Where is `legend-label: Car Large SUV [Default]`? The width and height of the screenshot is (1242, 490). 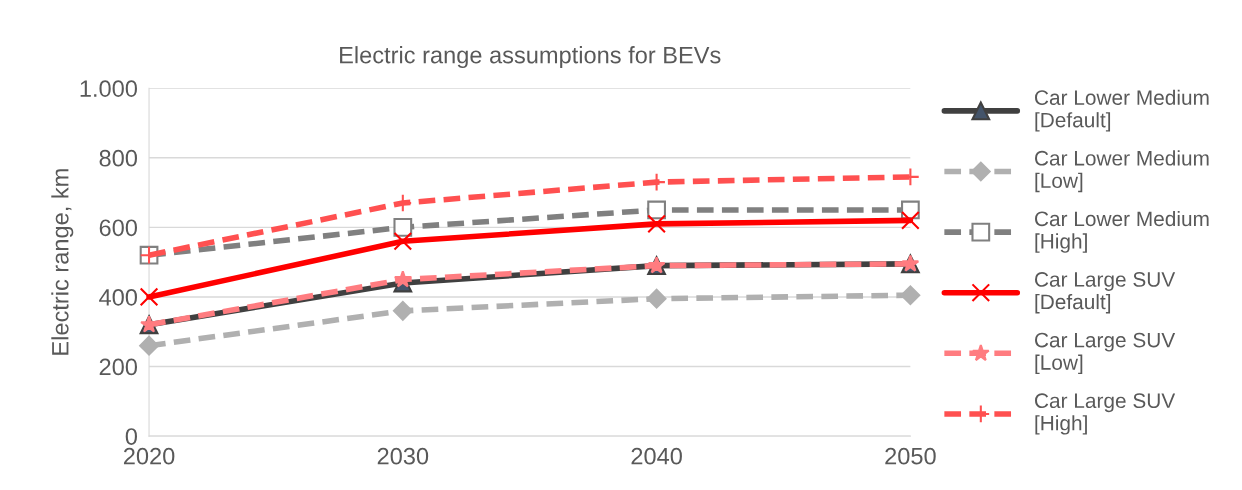 legend-label: Car Large SUV [Default] is located at coordinates (1105, 293).